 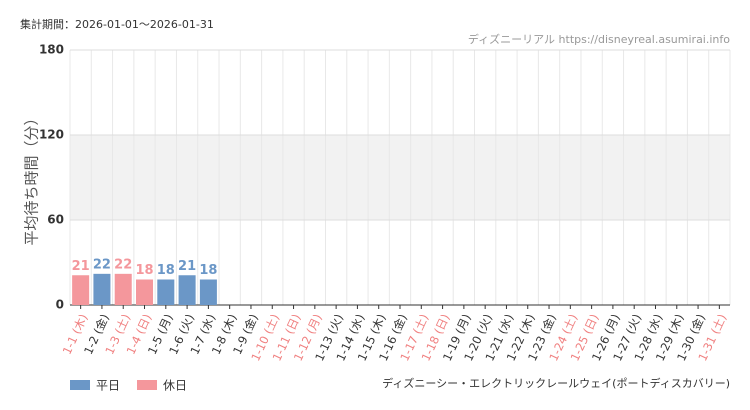 I want to click on legend-label: 休日, so click(x=175, y=386).